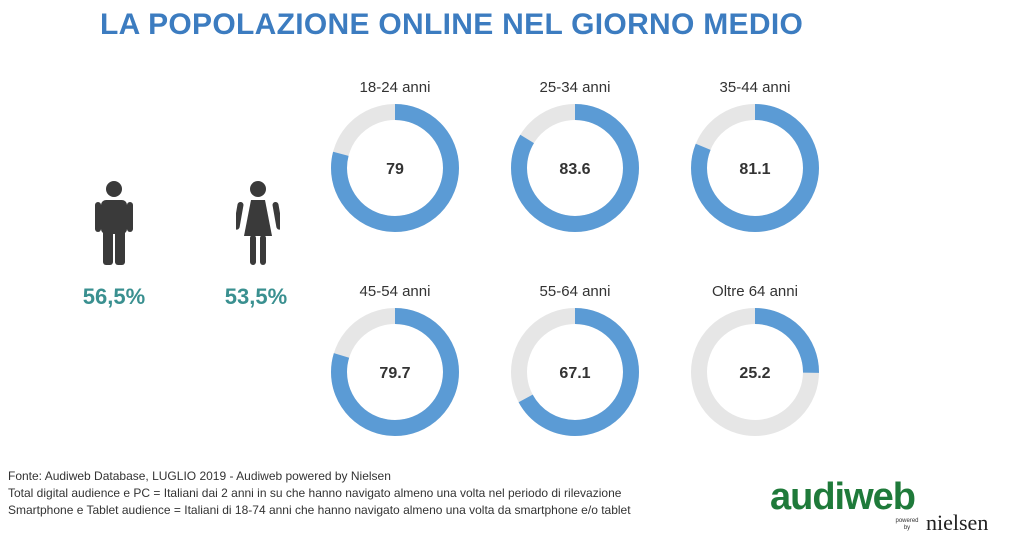 This screenshot has width=1024, height=540. Describe the element at coordinates (395, 87) in the screenshot. I see `donut-category-label: 18-24 anni` at that location.